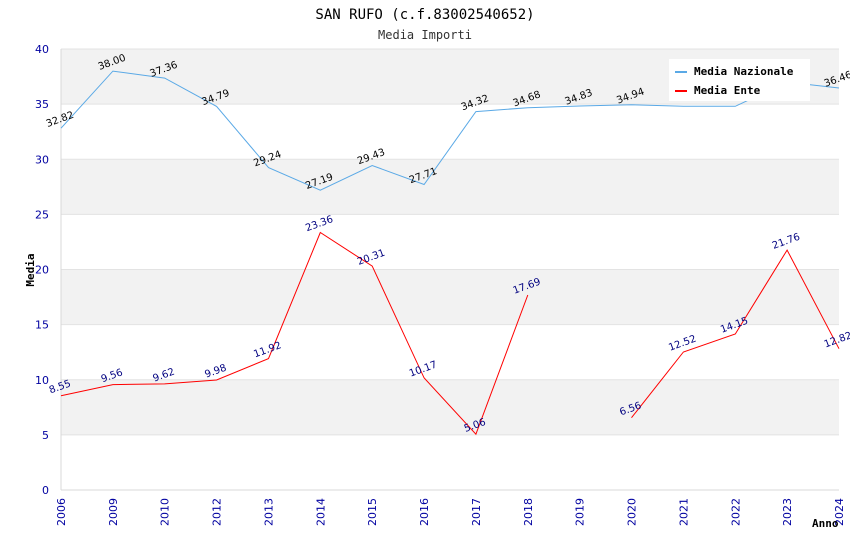 This screenshot has width=850, height=550. I want to click on x-tick-label: 2024, so click(839, 512).